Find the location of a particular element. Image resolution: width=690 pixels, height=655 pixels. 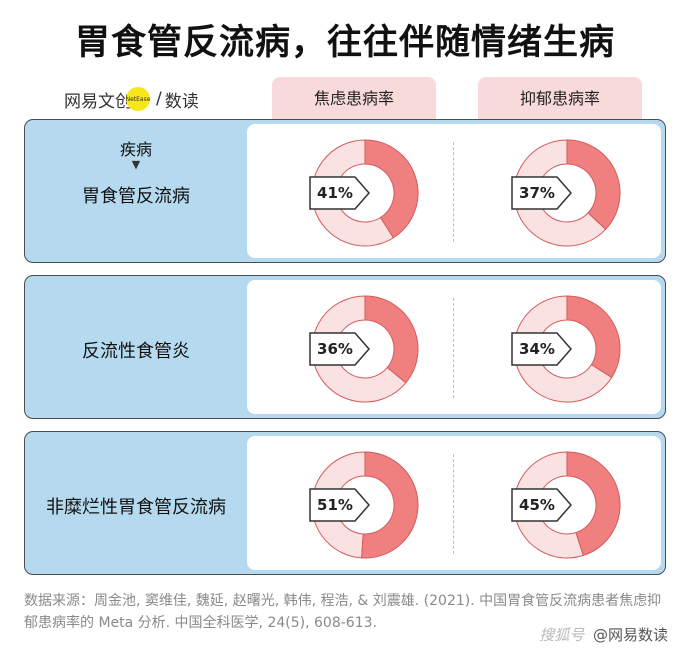

watermark: 搜狐号 @网易数读 is located at coordinates (603, 634).